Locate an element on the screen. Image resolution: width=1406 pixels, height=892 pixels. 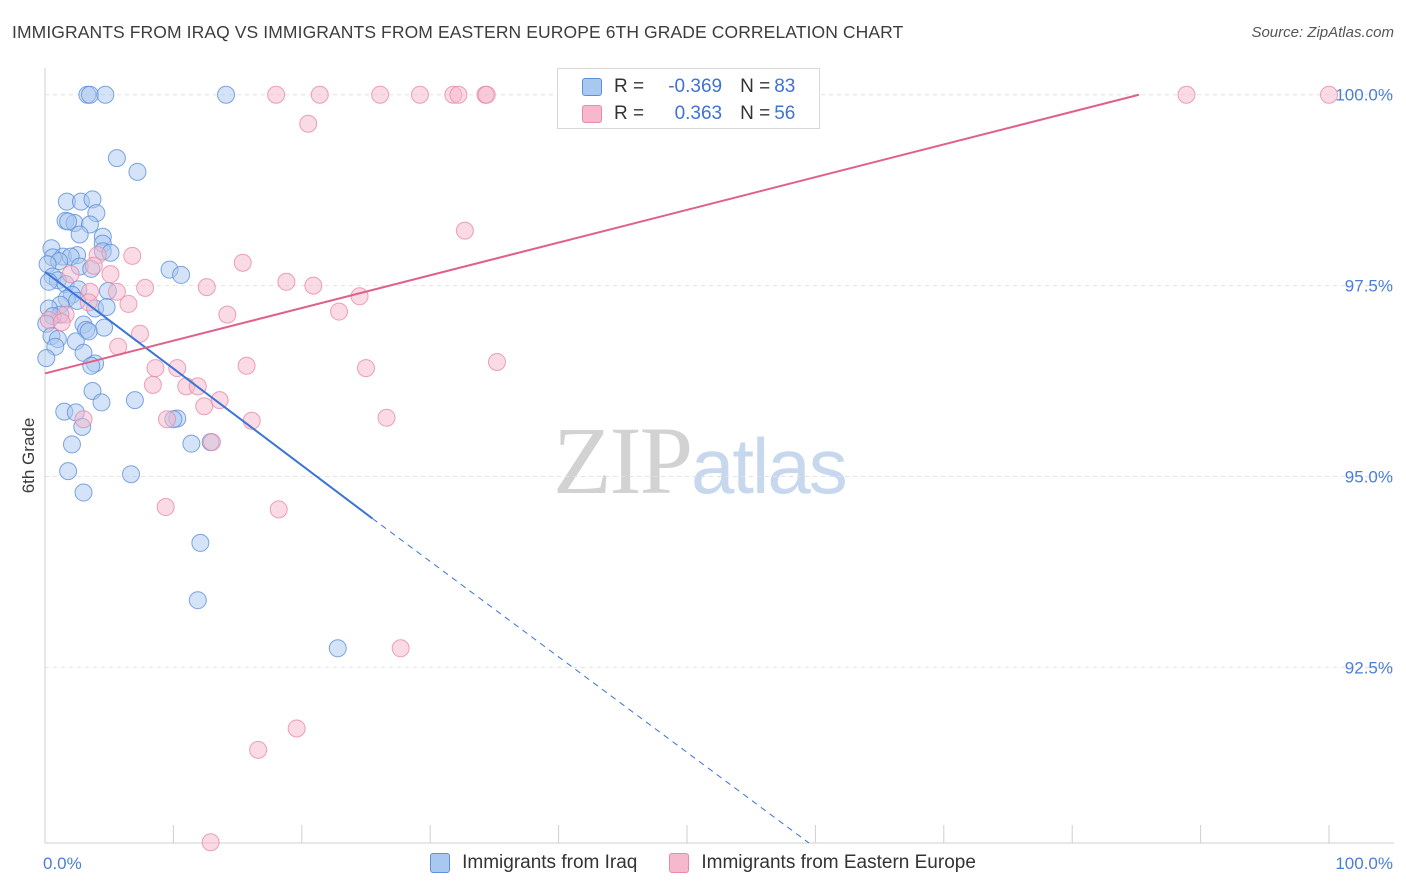
series-legend-eastern-europe: Immigrants from Eastern Europe is located at coordinates (822, 863).